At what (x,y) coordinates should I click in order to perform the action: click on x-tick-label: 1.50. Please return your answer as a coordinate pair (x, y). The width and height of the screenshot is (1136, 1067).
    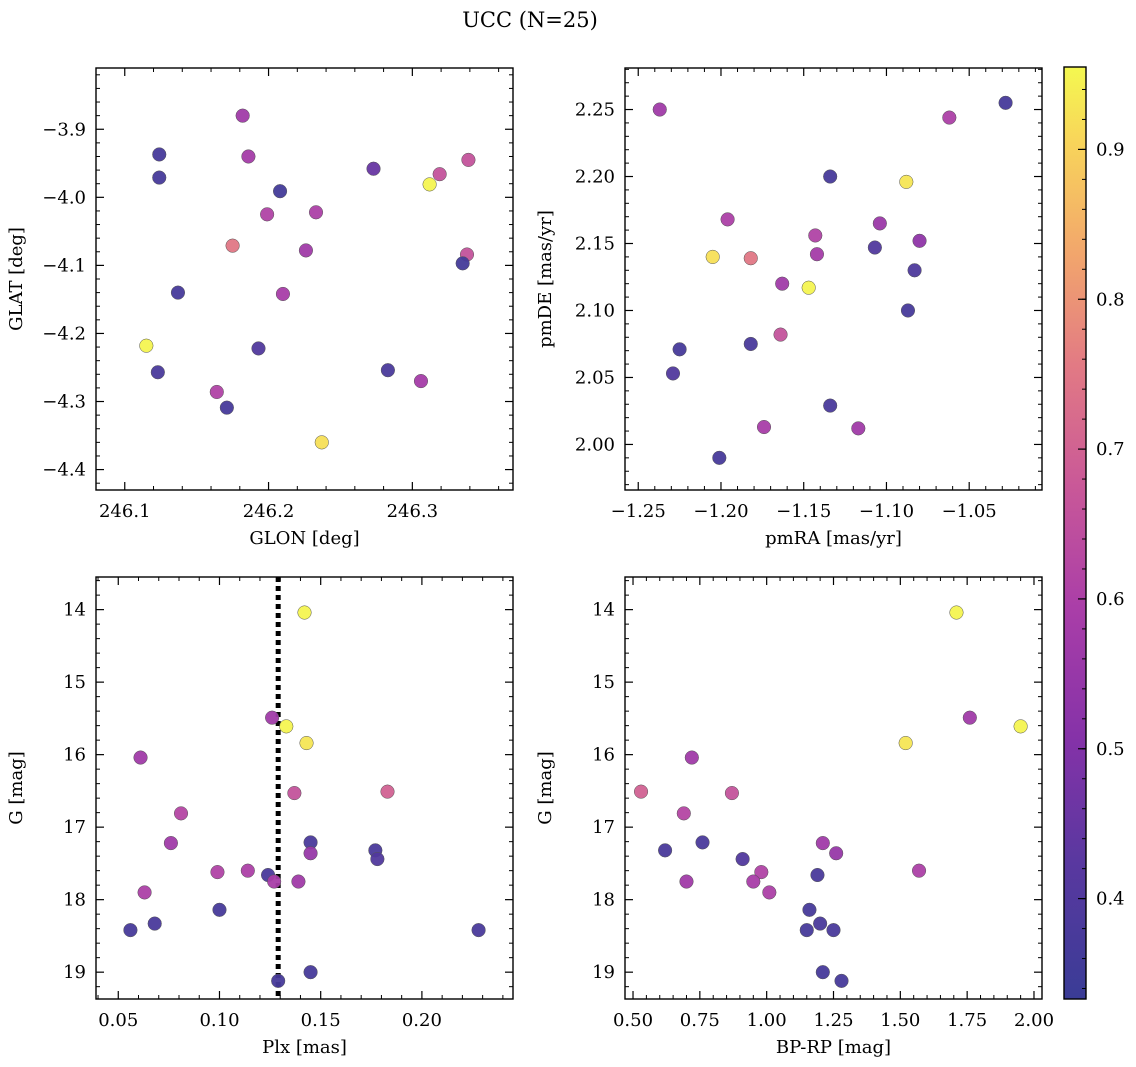
    Looking at the image, I should click on (900, 1020).